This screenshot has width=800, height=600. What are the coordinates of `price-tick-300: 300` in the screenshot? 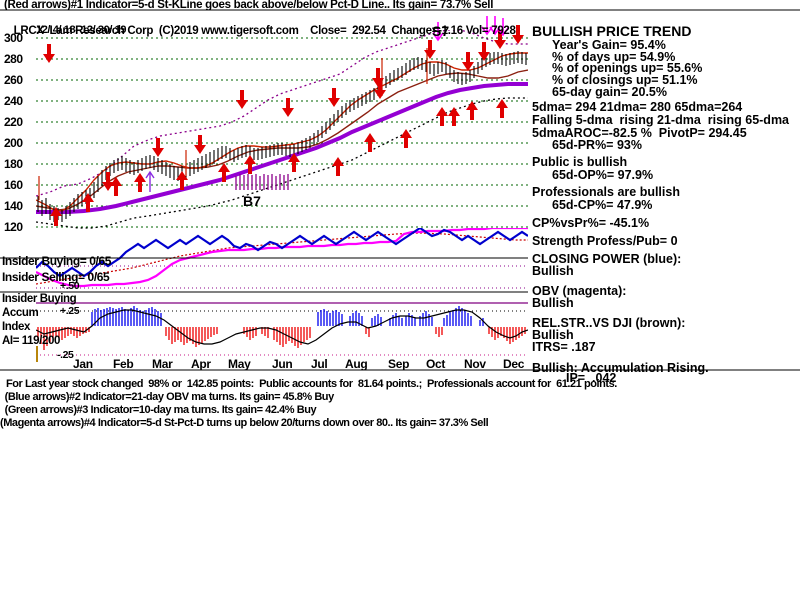 It's located at (13, 38).